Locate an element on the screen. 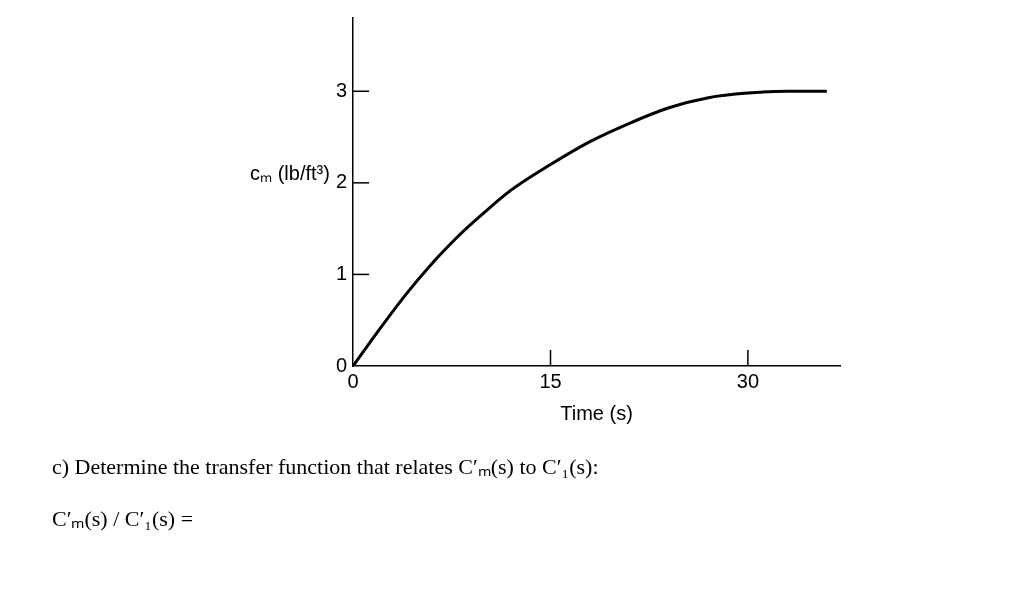 The image size is (1024, 599). text: C′ₘ(s) / C′₁(s) = is located at coordinates (123, 518).